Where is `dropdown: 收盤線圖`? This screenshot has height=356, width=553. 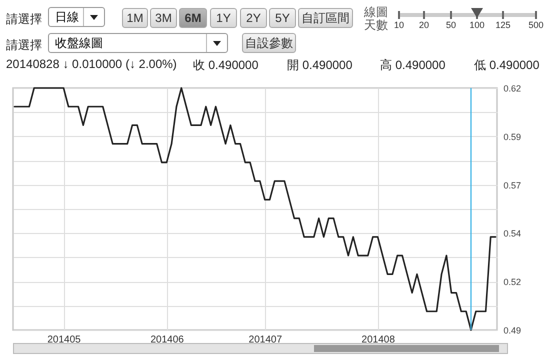
dropdown: 收盤線圖 is located at coordinates (138, 43).